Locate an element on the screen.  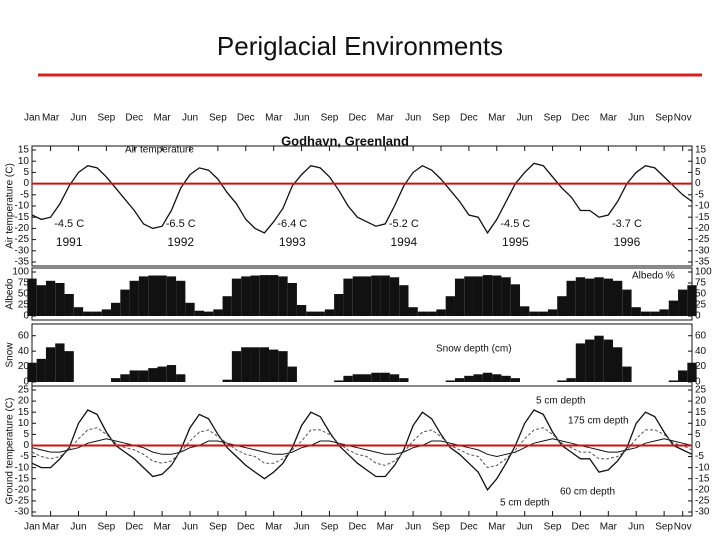
y-tick-label-right: 50 is located at coordinates (701, 294).